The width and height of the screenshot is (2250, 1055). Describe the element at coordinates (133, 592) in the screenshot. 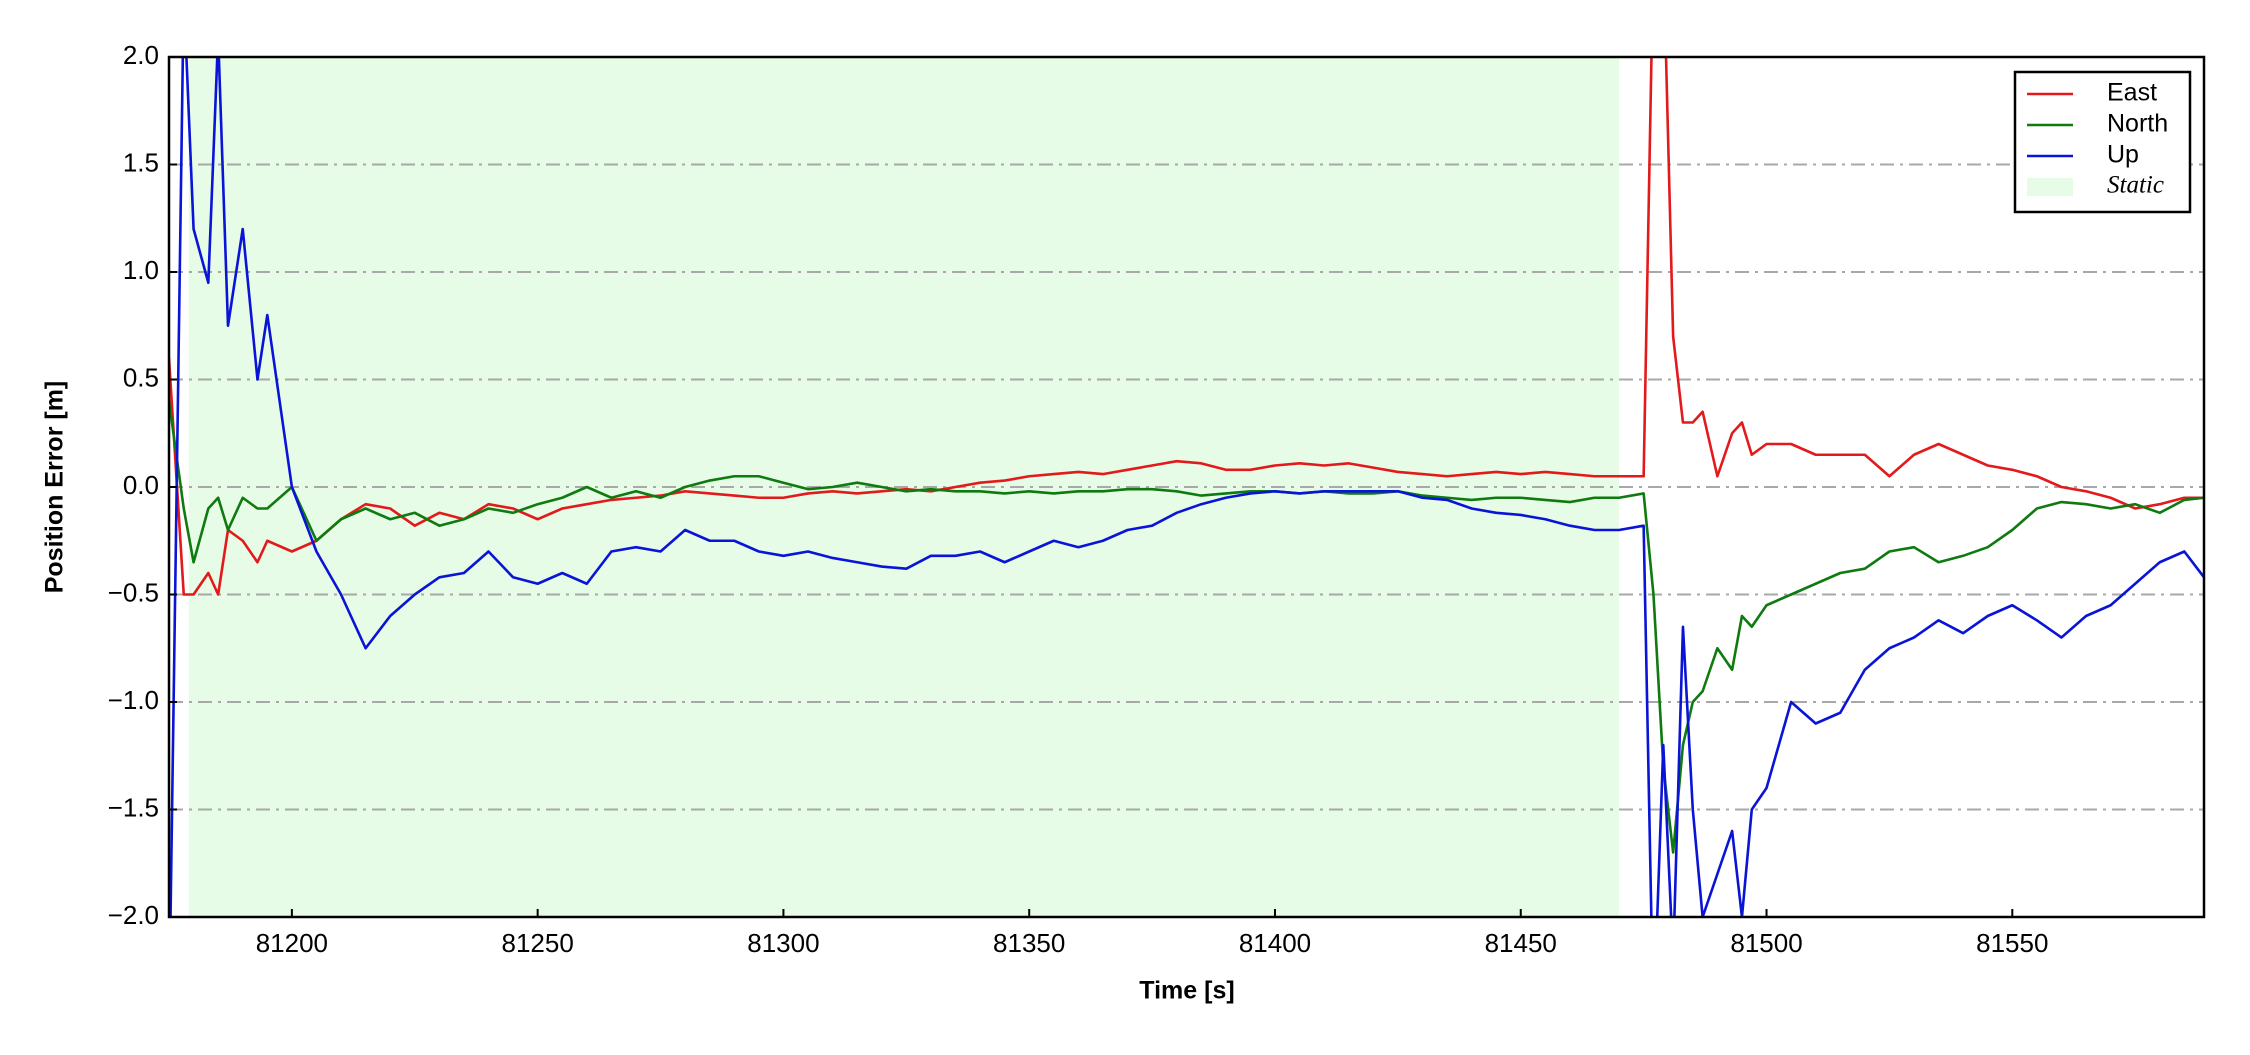

I see `y-tick-label: −0.5` at that location.